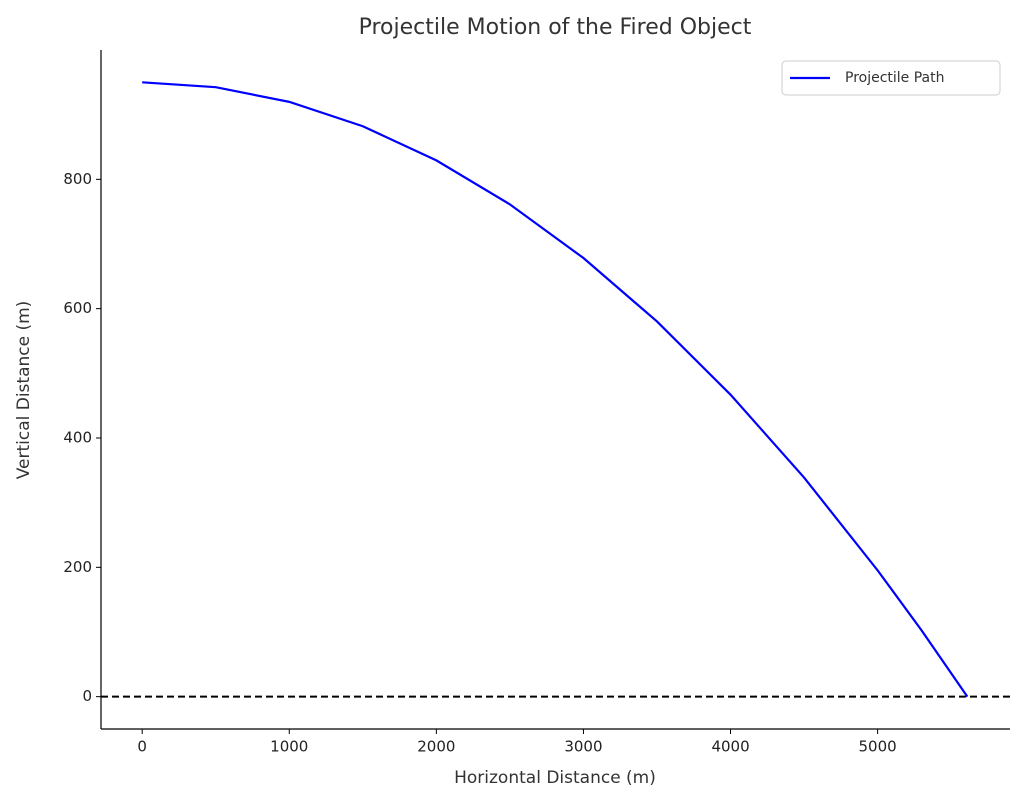  I want to click on legend-label: Projectile Path, so click(895, 78).